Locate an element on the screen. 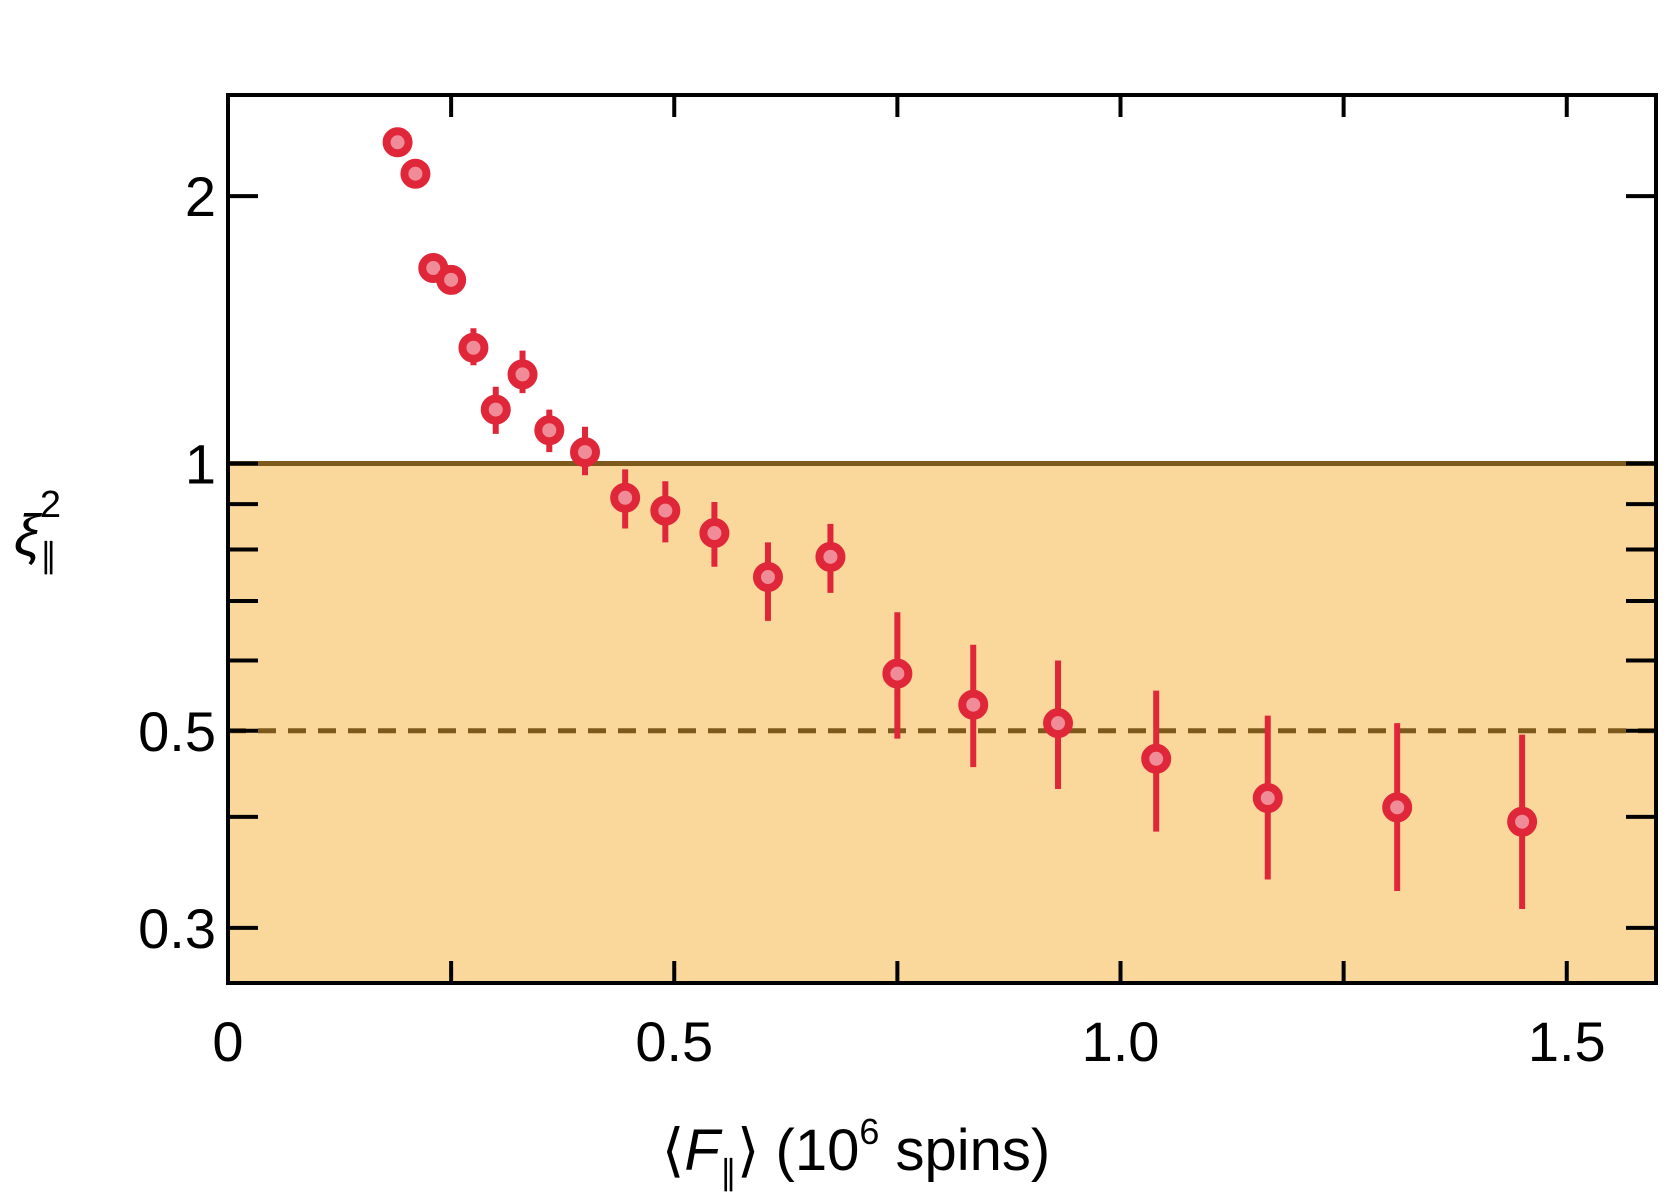 Image resolution: width=1667 pixels, height=1203 pixels. y-tick-label: 0.3 is located at coordinates (177, 928).